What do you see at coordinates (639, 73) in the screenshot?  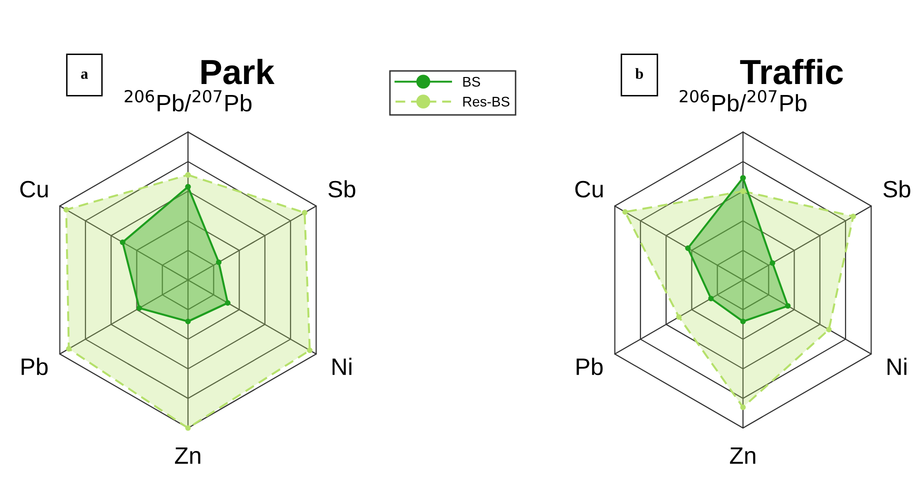 I see `text: b` at bounding box center [639, 73].